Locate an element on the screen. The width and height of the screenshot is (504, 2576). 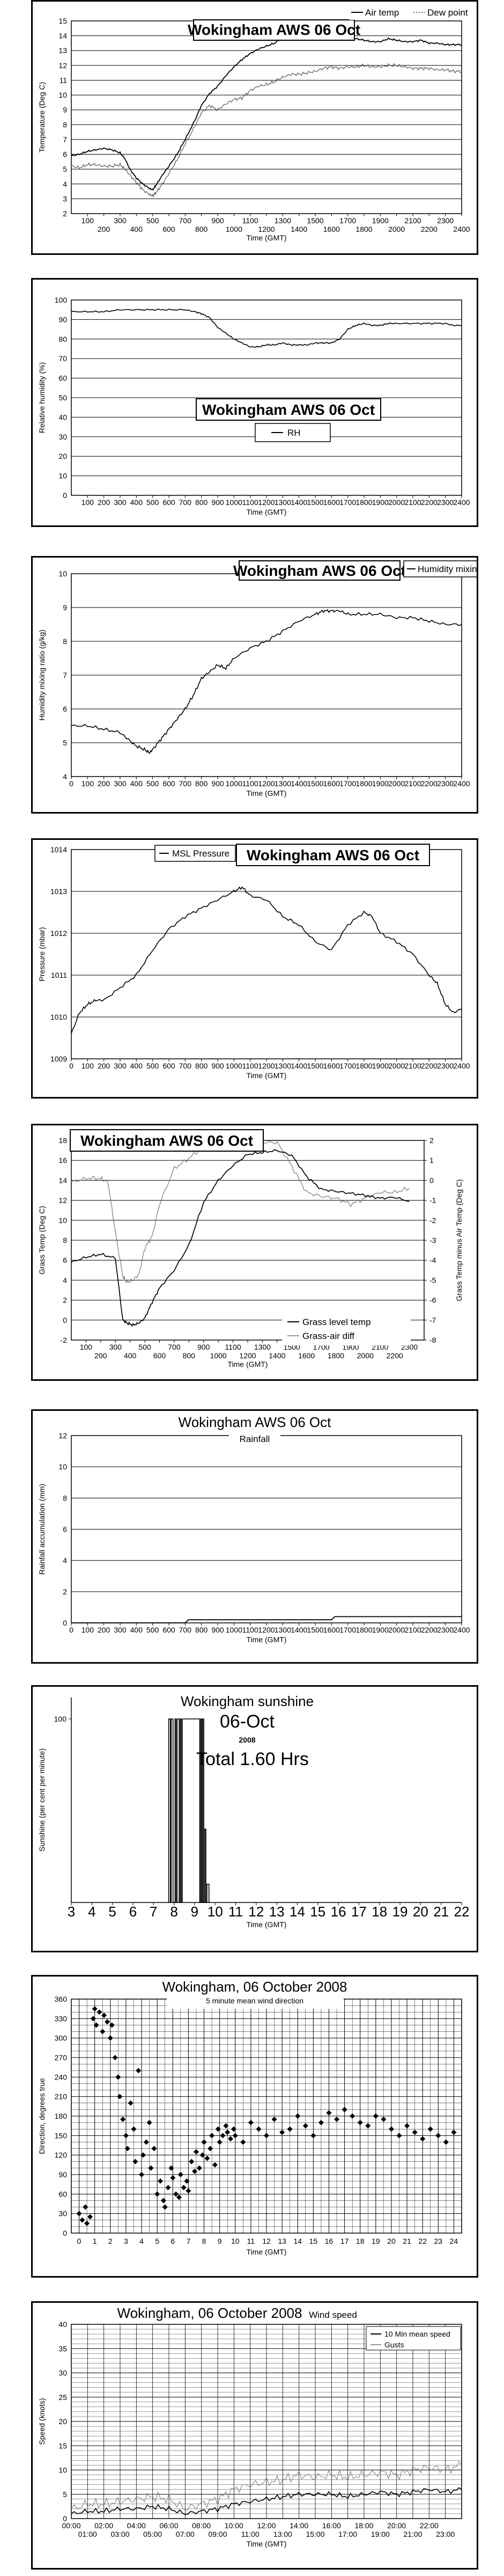
x-tick-label: 0 is located at coordinates (71, 1066).